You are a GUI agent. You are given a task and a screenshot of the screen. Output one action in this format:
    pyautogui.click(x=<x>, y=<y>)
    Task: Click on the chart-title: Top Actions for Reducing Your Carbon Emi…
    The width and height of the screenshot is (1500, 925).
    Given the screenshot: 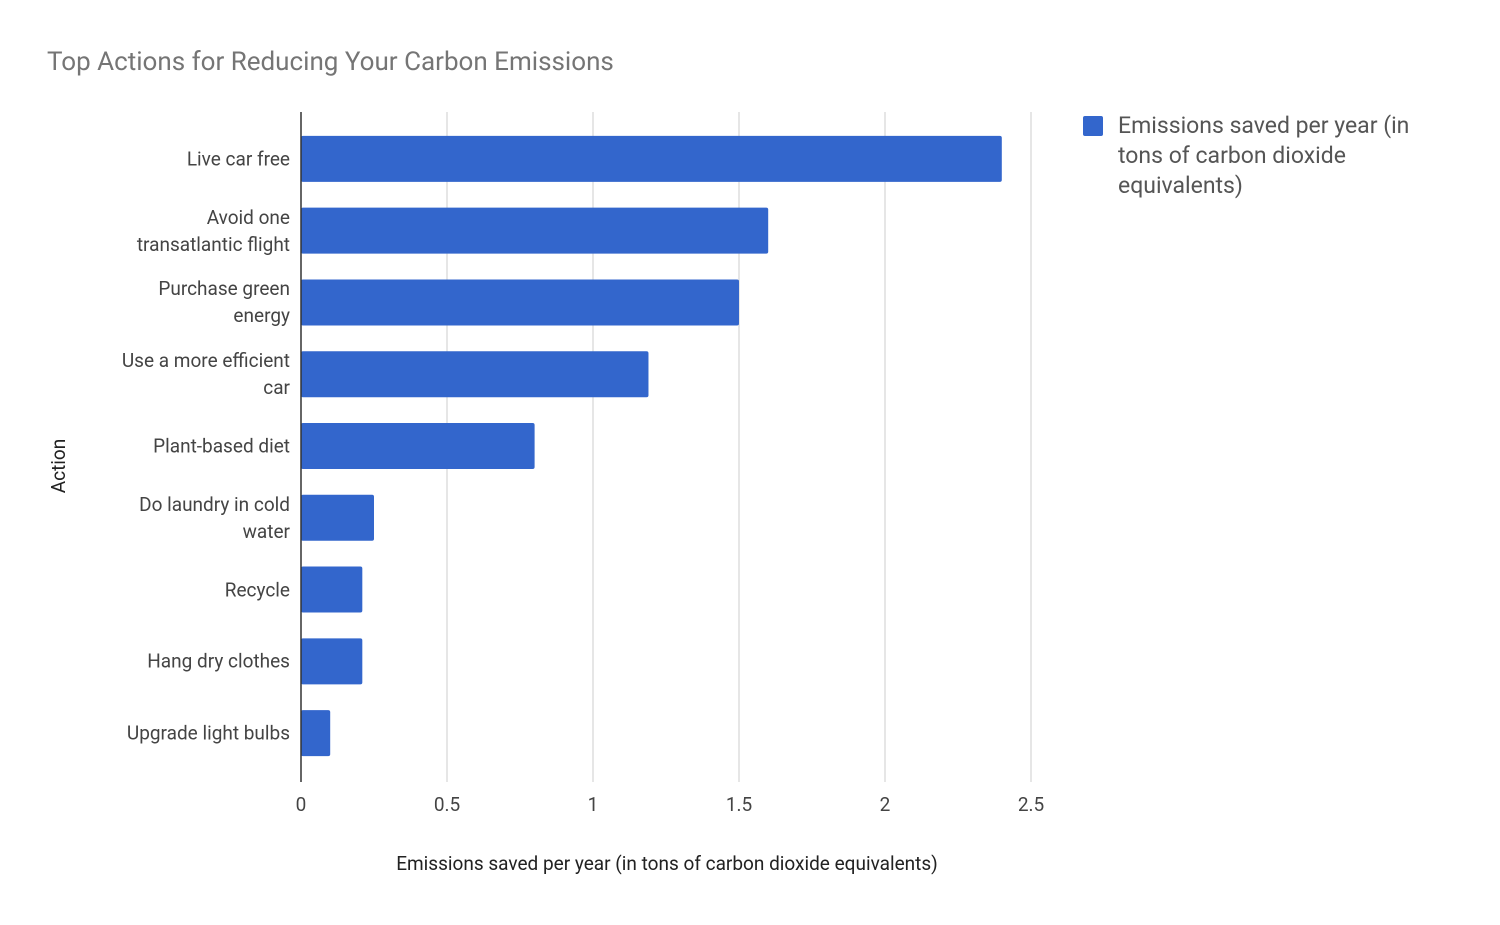 What is the action you would take?
    pyautogui.click(x=330, y=62)
    